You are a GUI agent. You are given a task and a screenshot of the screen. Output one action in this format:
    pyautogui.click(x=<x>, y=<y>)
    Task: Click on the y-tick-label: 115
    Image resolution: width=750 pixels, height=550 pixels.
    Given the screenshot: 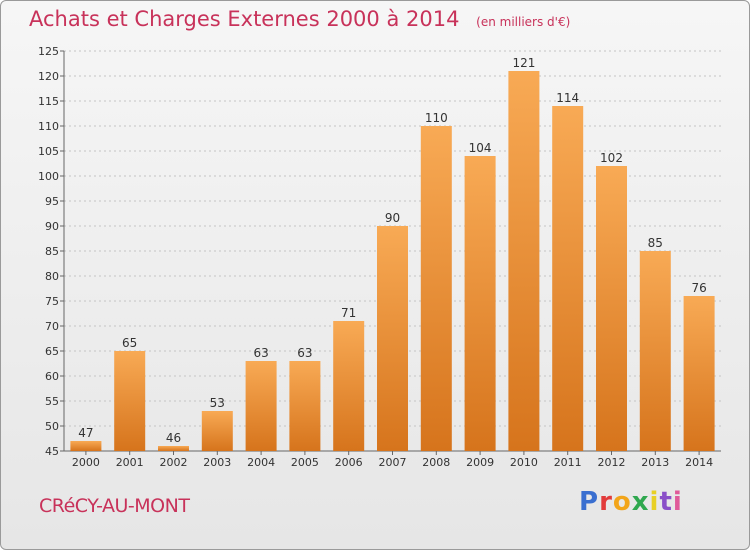 What is the action you would take?
    pyautogui.click(x=48, y=101)
    